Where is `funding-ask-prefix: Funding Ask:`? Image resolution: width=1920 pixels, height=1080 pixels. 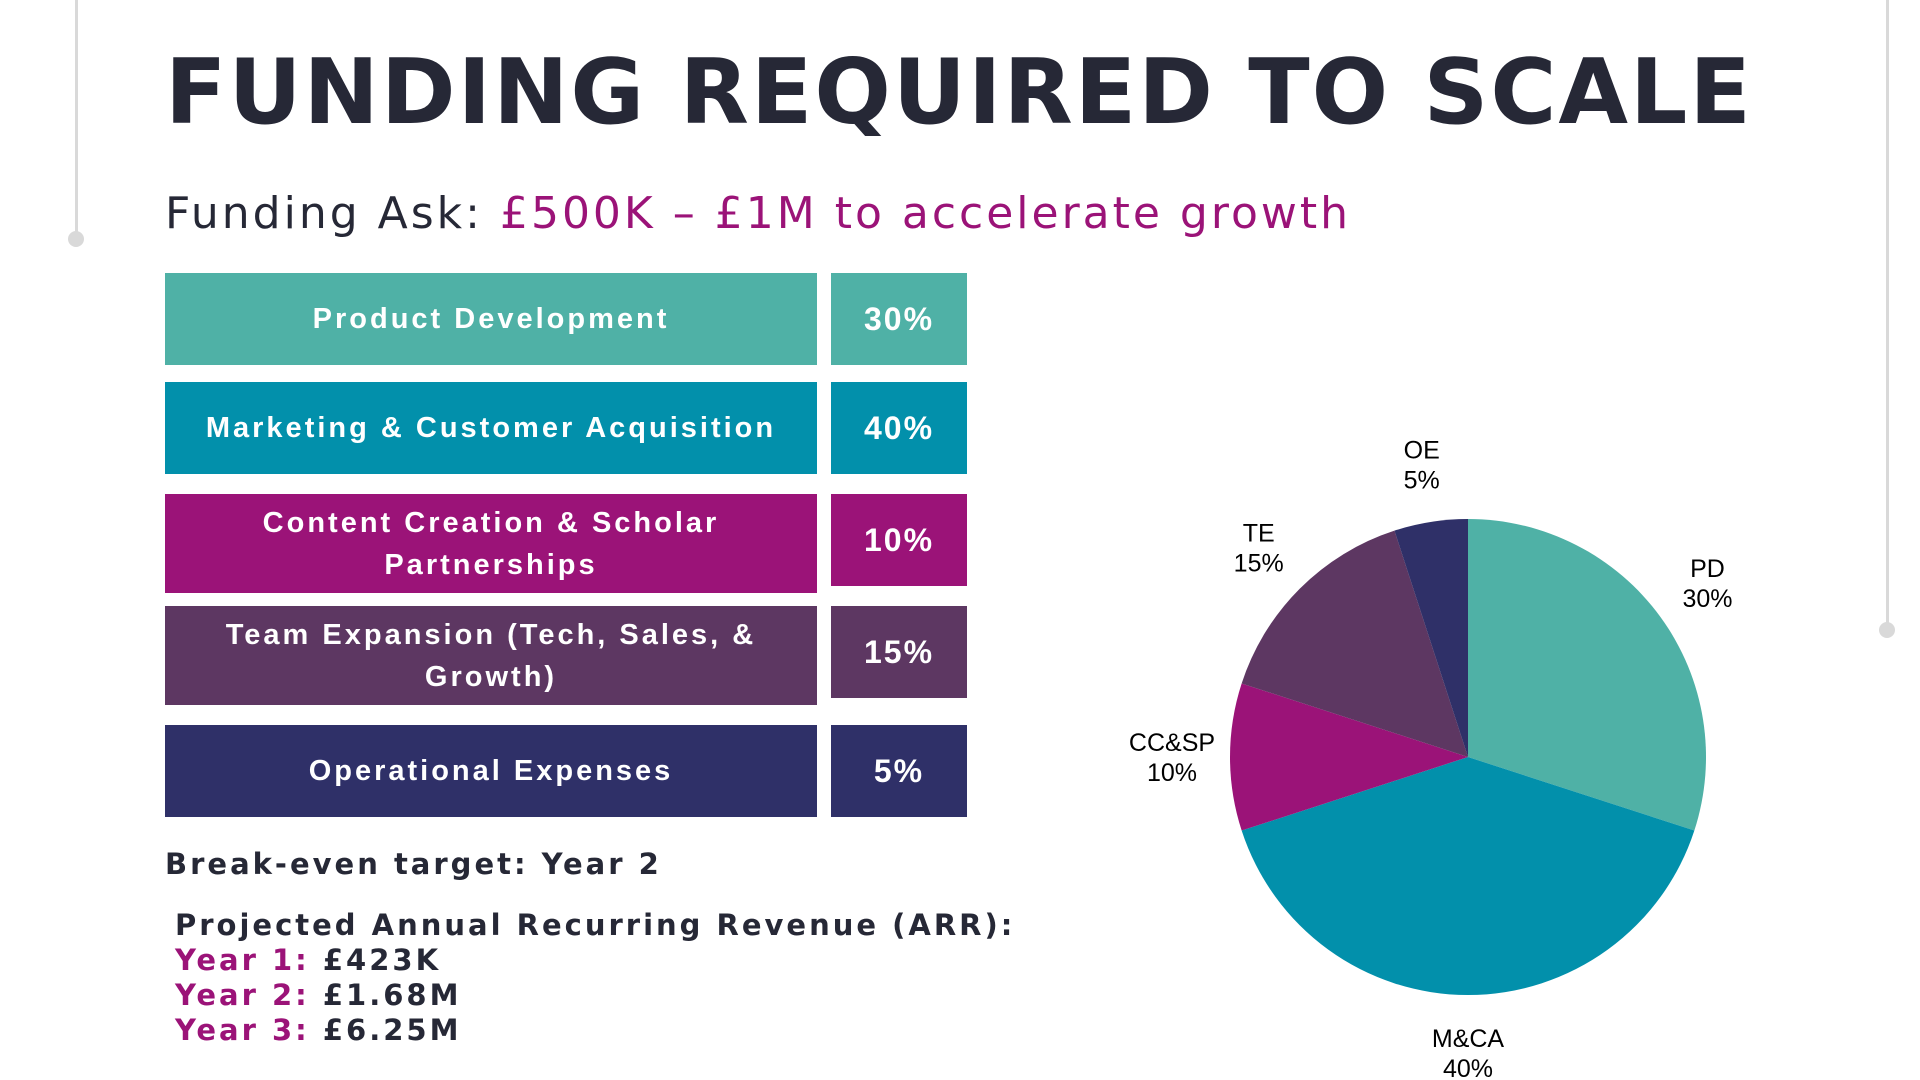 funding-ask-prefix: Funding Ask: is located at coordinates (332, 213).